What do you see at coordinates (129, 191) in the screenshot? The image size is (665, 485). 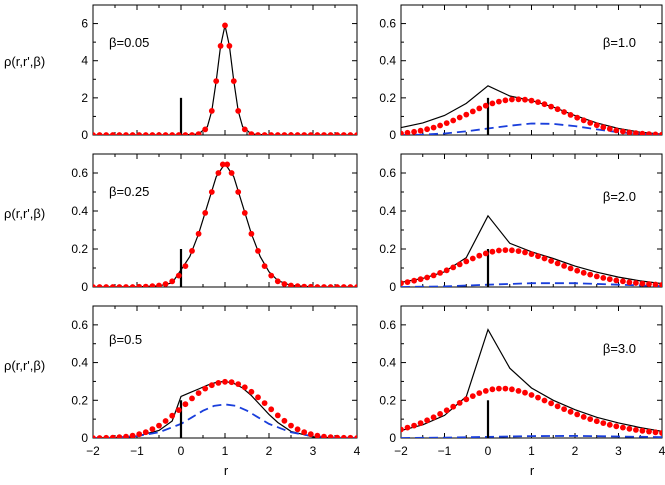 I see `beta-label: β=0.25` at bounding box center [129, 191].